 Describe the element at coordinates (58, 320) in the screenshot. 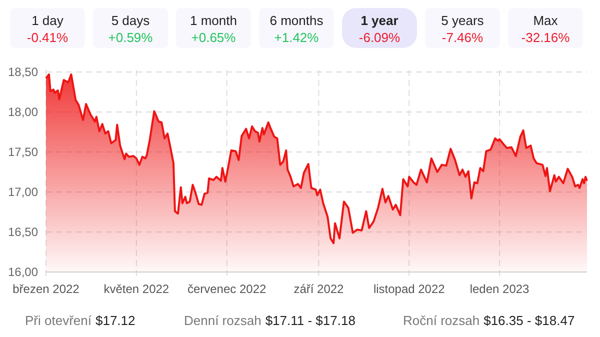

I see `text: Při otevření` at that location.